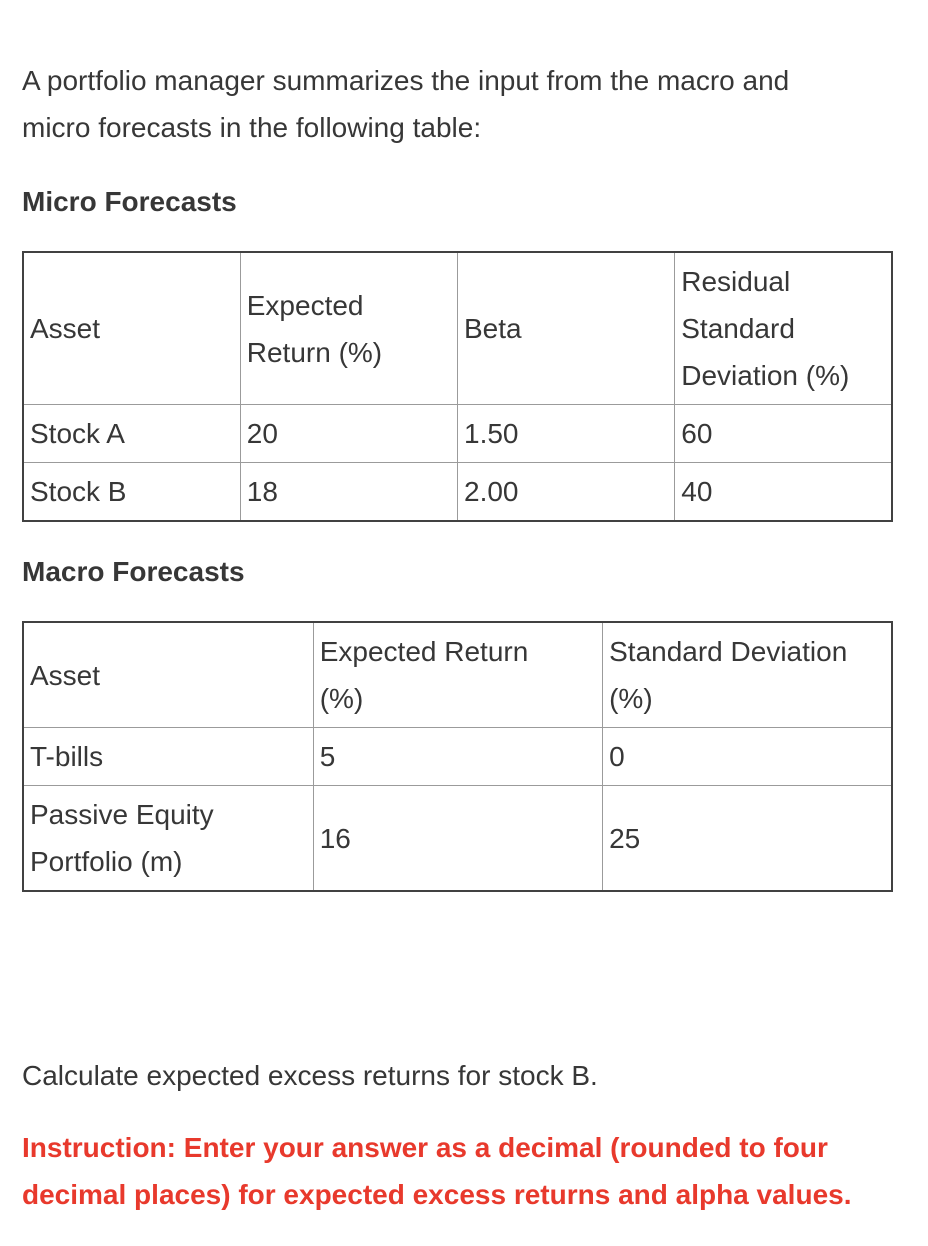 The width and height of the screenshot is (928, 1246). Describe the element at coordinates (129, 201) in the screenshot. I see `micro-forecasts-heading: Micro Forecasts` at that location.